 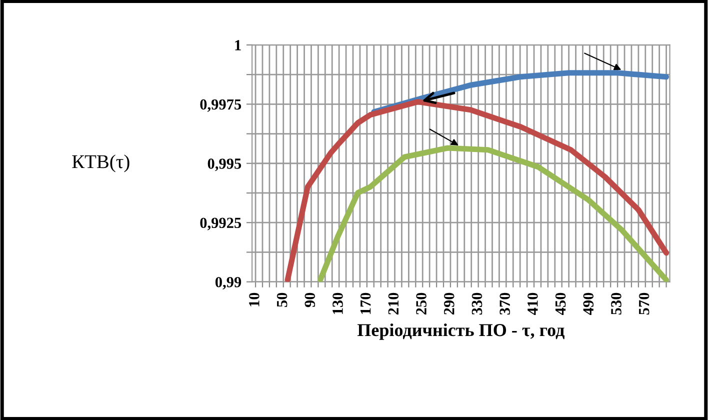 I want to click on y-tick-label: 0,99, so click(x=228, y=283).